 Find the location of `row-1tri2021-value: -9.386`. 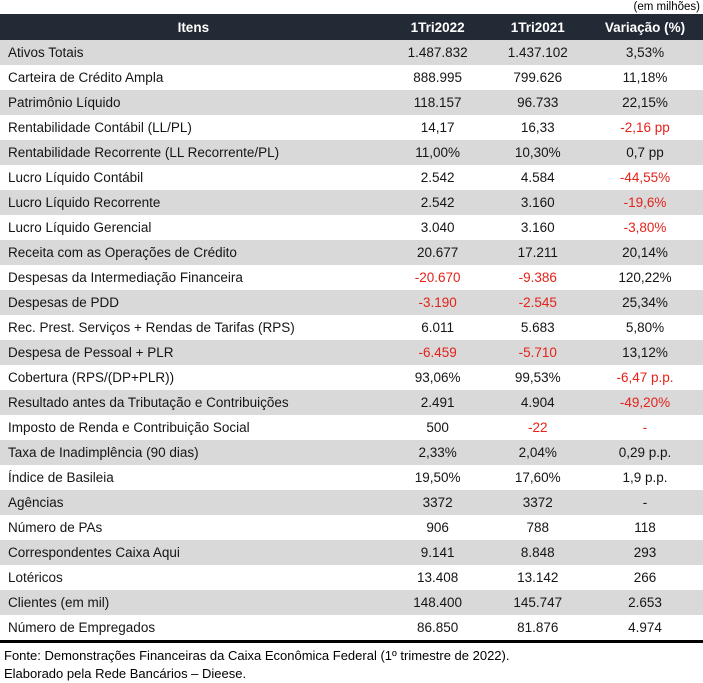

row-1tri2021-value: -9.386 is located at coordinates (537, 277).